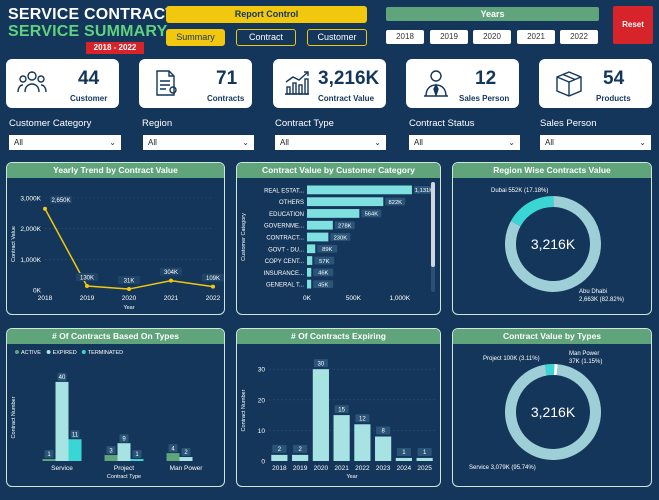  Describe the element at coordinates (549, 370) in the screenshot. I see `donut-slice` at that location.